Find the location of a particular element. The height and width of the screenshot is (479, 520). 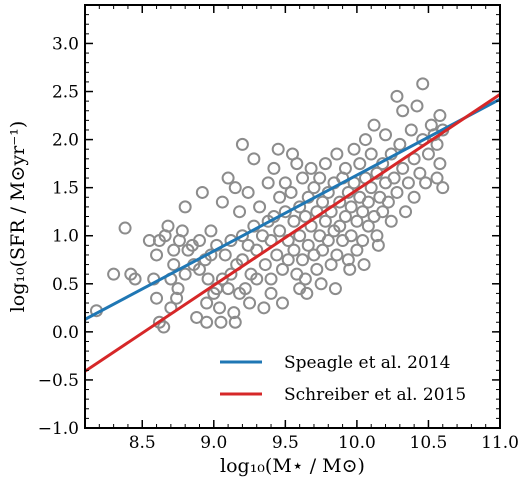

y-tick-label: −0.5 is located at coordinates (58, 381).